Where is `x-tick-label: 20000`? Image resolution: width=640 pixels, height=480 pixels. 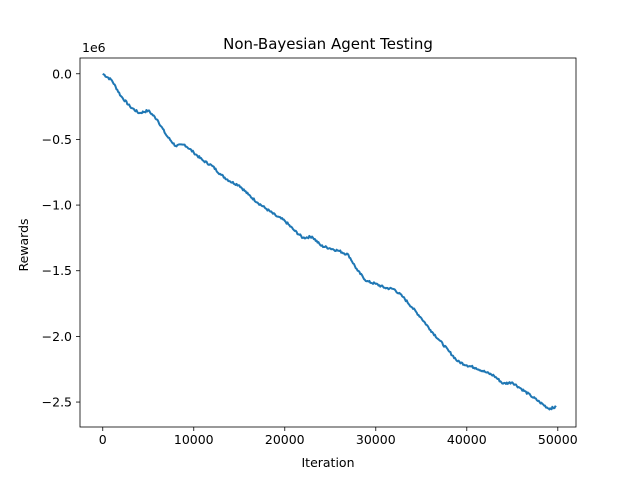
x-tick-label: 20000 is located at coordinates (285, 439).